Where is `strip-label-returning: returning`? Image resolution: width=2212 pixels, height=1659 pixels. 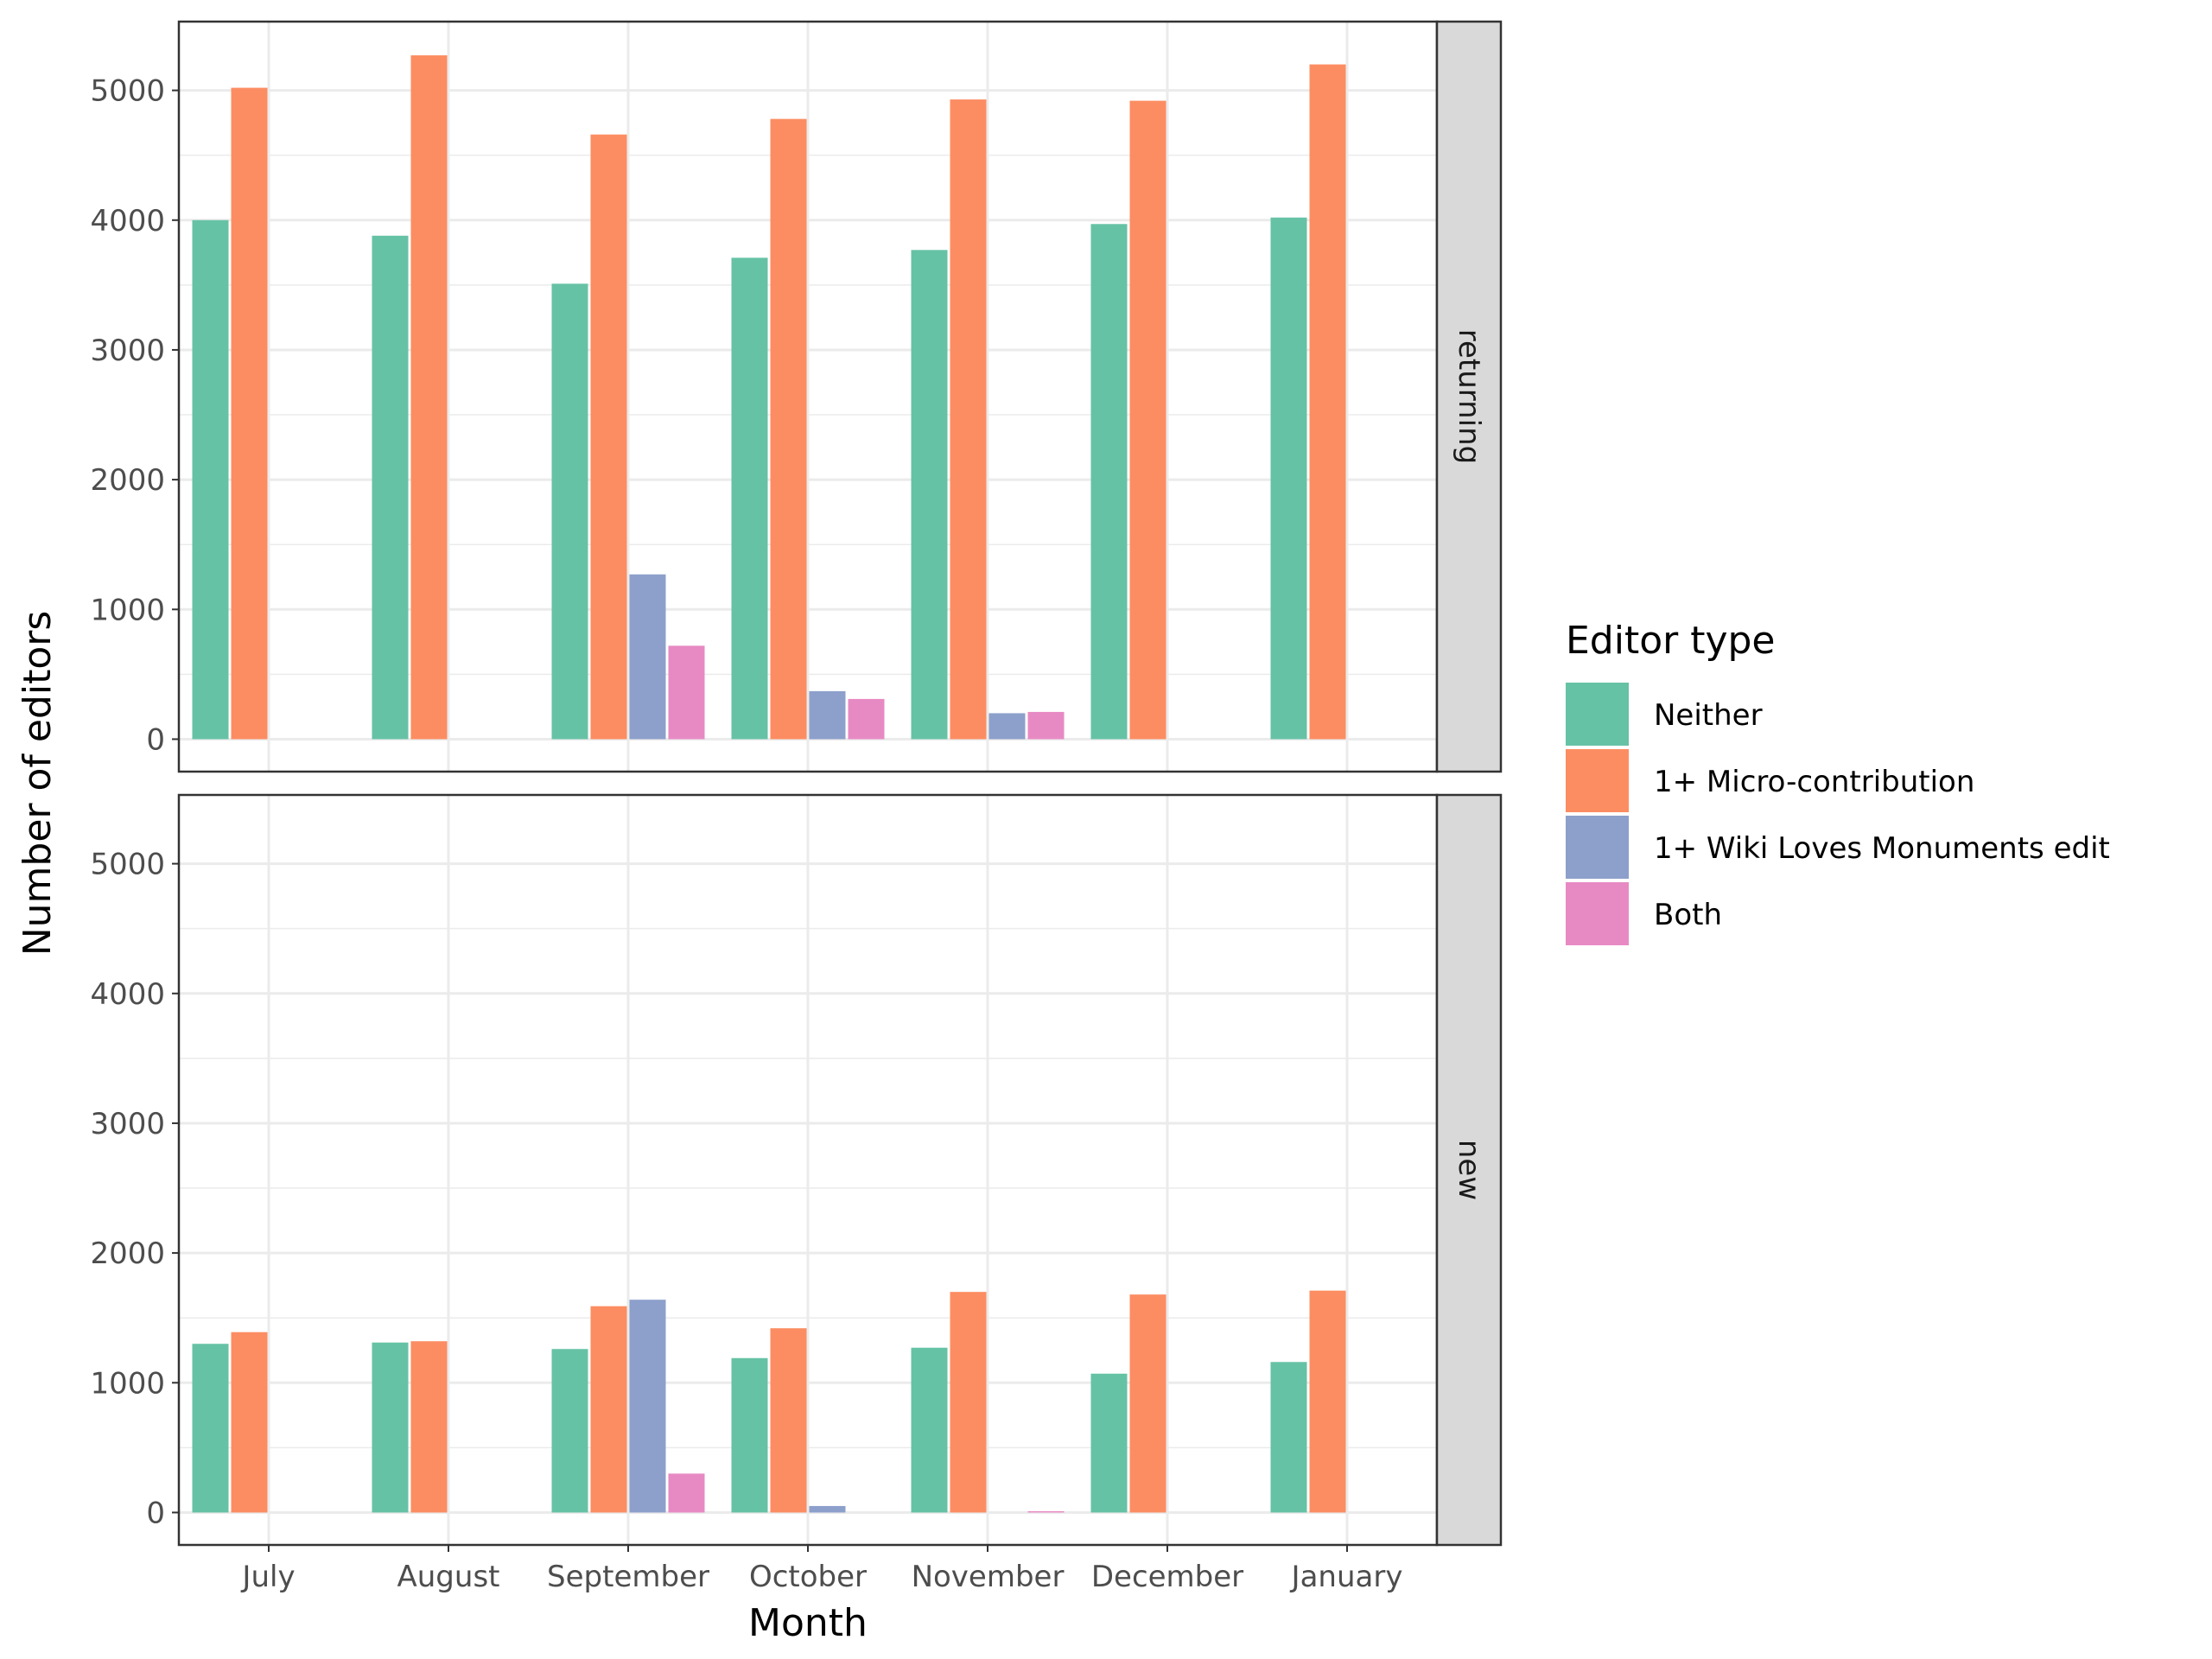 strip-label-returning: returning is located at coordinates (1469, 397).